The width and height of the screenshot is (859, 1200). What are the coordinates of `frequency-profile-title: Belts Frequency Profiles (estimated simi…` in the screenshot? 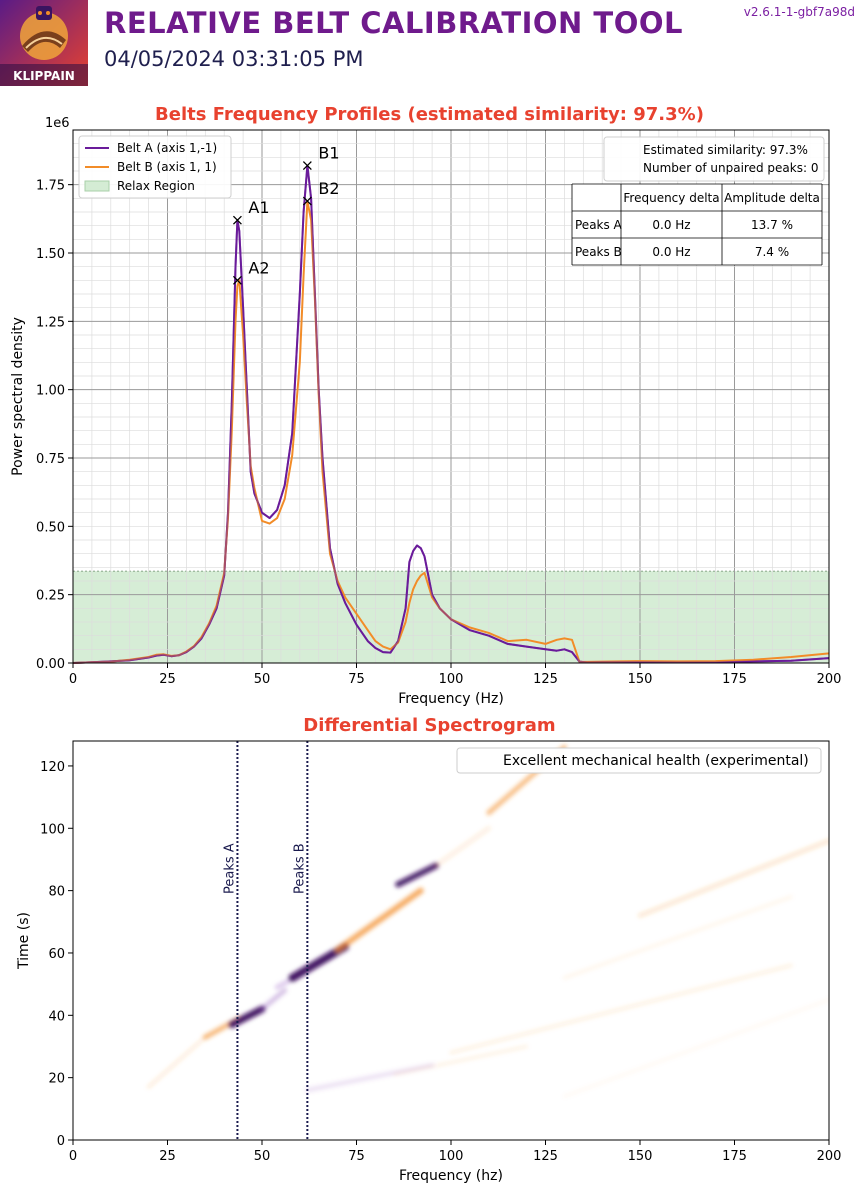 It's located at (429, 114).